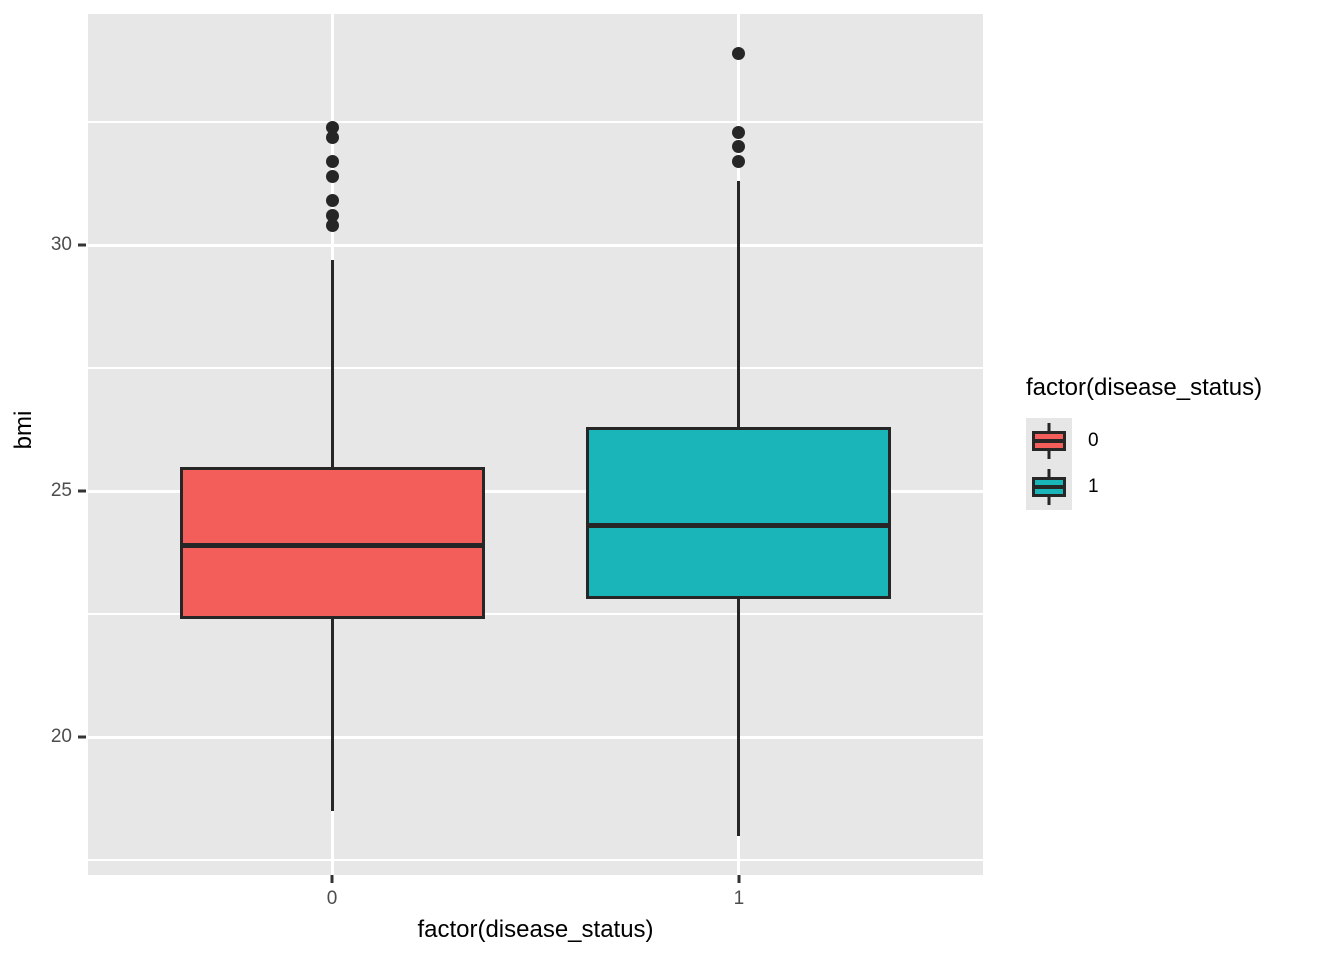 This screenshot has height=960, width=1344. I want to click on legend-title: factor(disease_status), so click(1144, 387).